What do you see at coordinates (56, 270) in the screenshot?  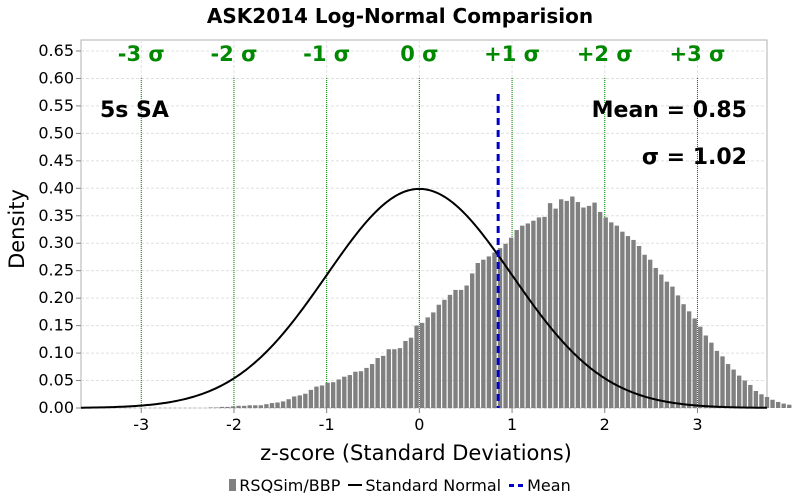 I see `y-tick-label: 0.25` at bounding box center [56, 270].